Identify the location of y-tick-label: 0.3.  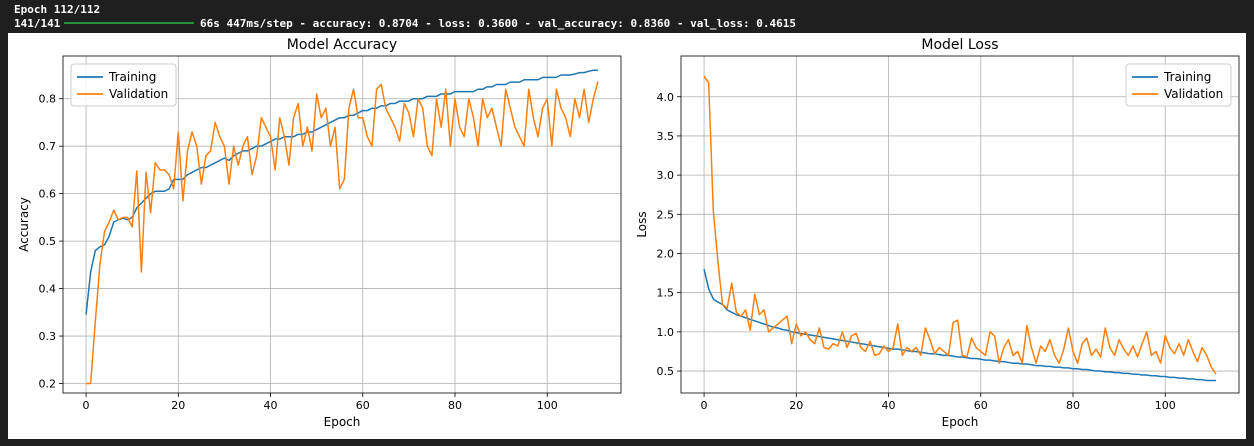
(48, 336).